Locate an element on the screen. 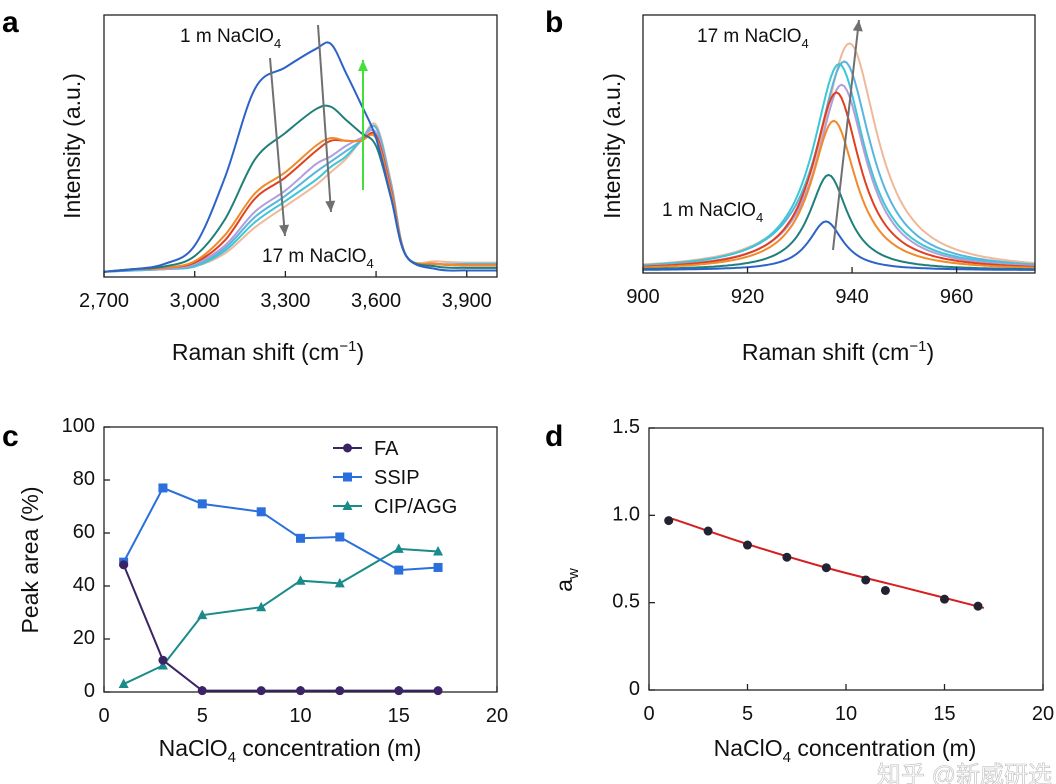 The width and height of the screenshot is (1056, 784). panel-b-arrow-shift-head is located at coordinates (857, 26).